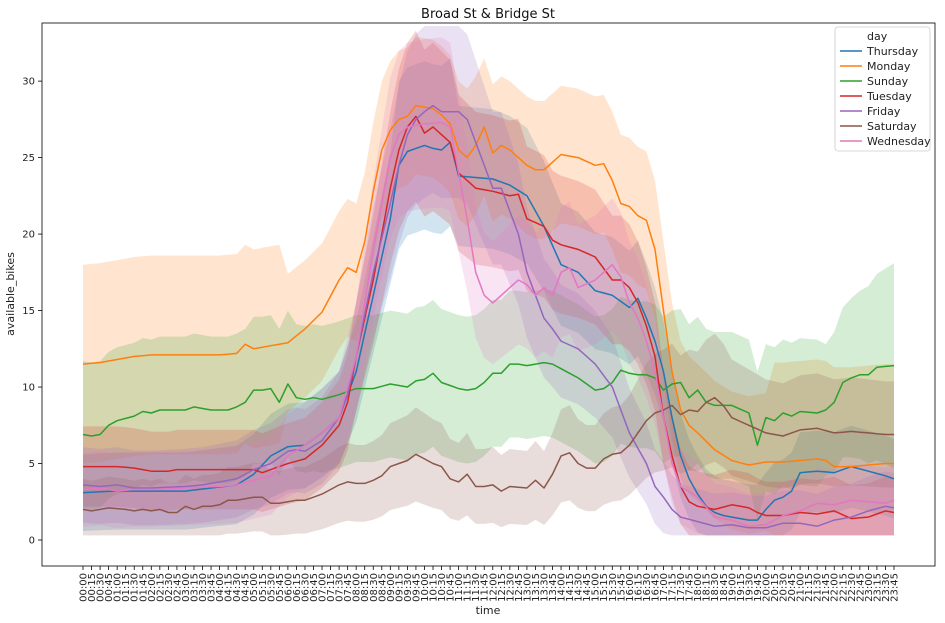  Describe the element at coordinates (118, 587) in the screenshot. I see `x-tick-label: 01:00` at that location.